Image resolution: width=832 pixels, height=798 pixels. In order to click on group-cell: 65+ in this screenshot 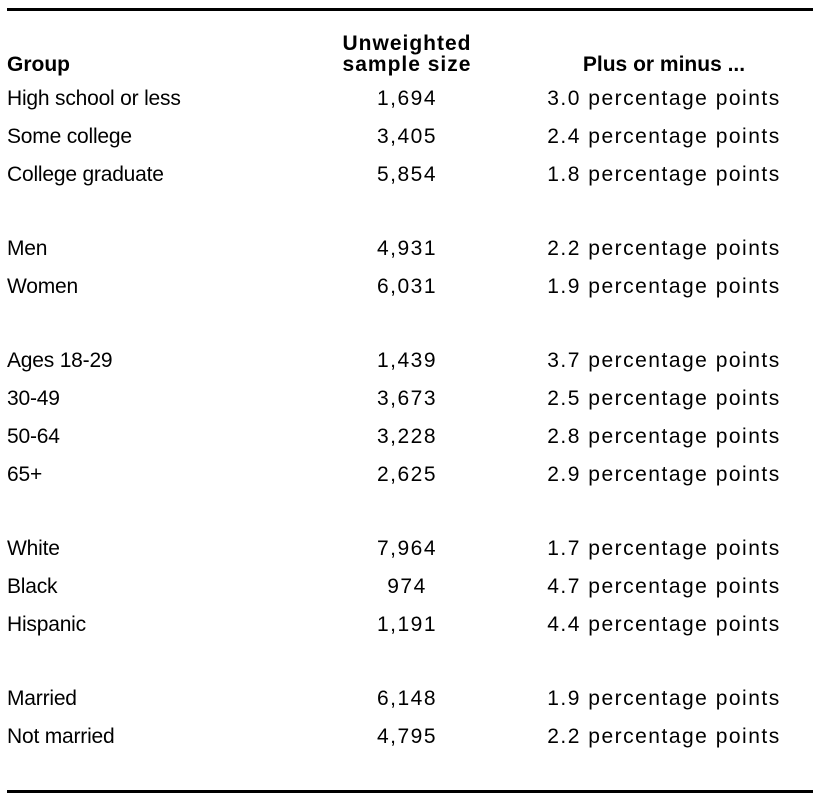, I will do `click(25, 474)`.